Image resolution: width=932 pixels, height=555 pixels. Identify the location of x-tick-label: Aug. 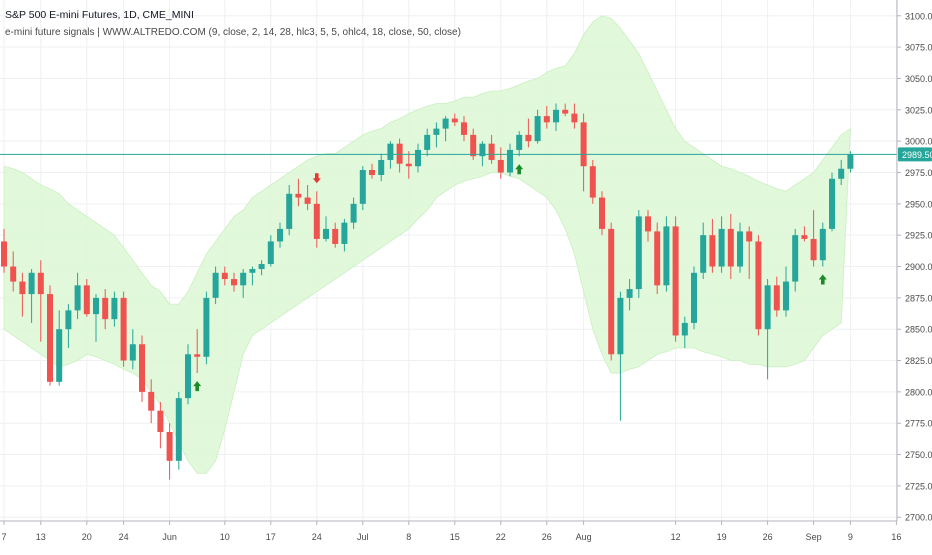
(584, 537).